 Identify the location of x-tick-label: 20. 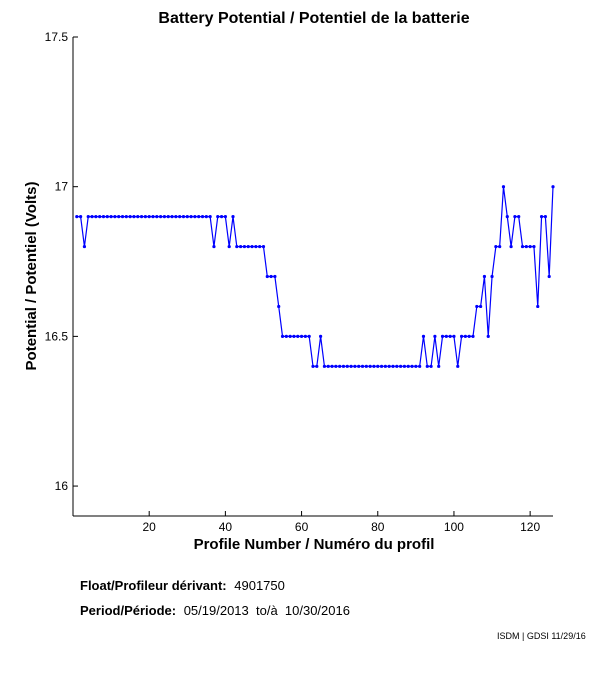
(150, 527).